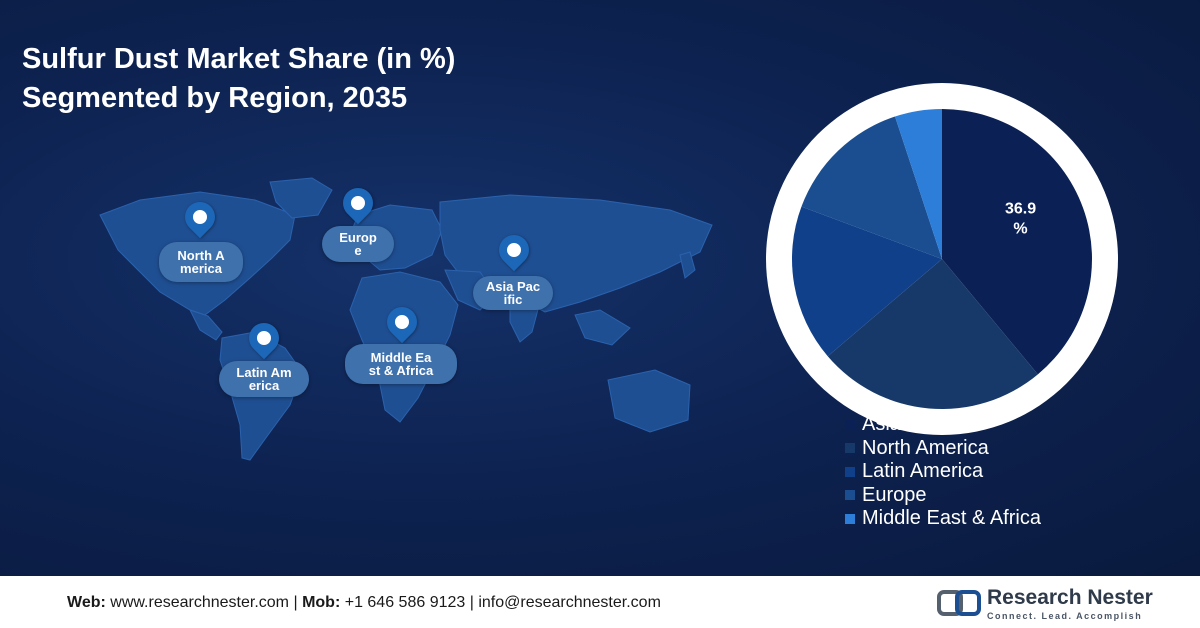  Describe the element at coordinates (959, 603) in the screenshot. I see `logo-icon` at that location.